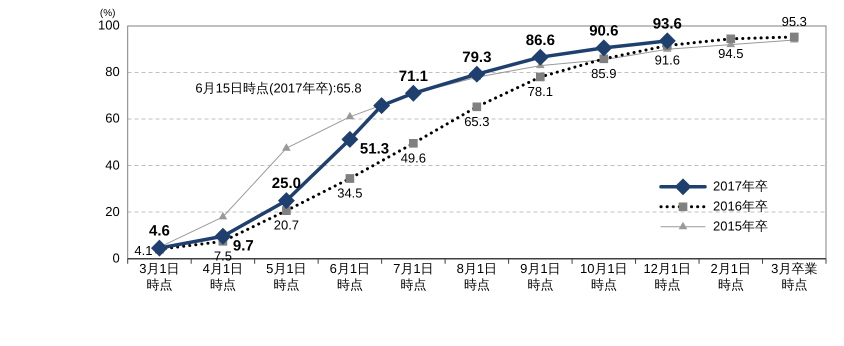 Image resolution: width=844 pixels, height=346 pixels. I want to click on data-label: 91.6, so click(667, 60).